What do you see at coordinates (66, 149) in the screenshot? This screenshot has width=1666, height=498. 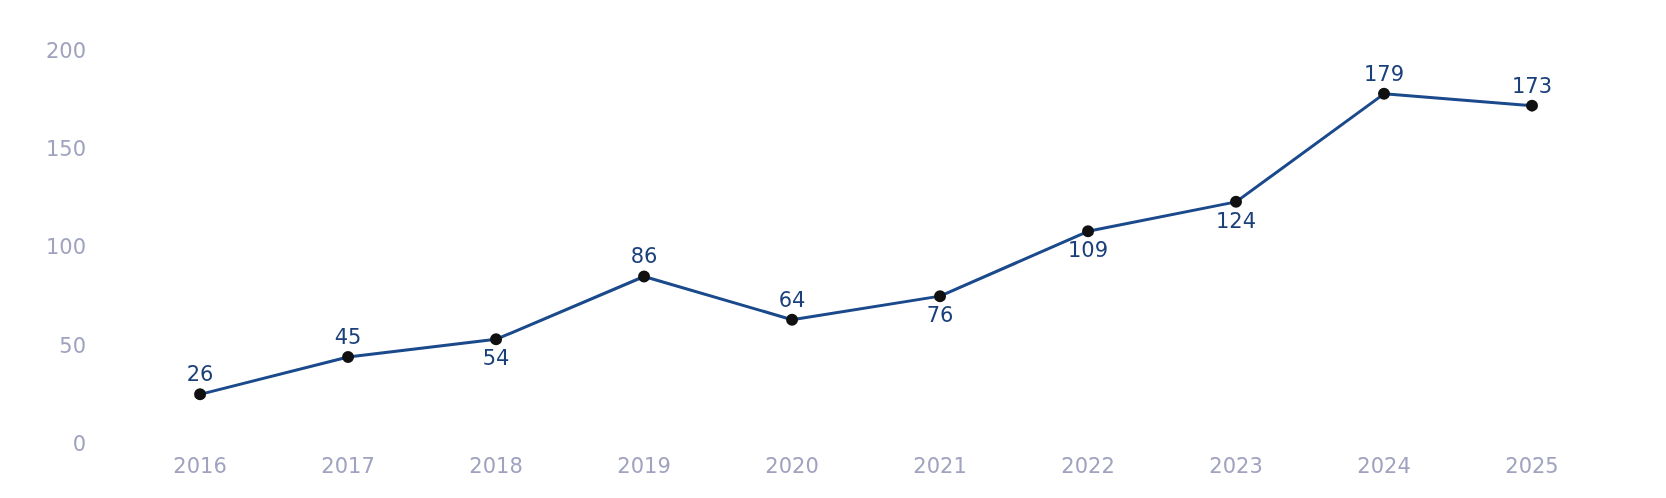 I see `y-tick-label: 150` at bounding box center [66, 149].